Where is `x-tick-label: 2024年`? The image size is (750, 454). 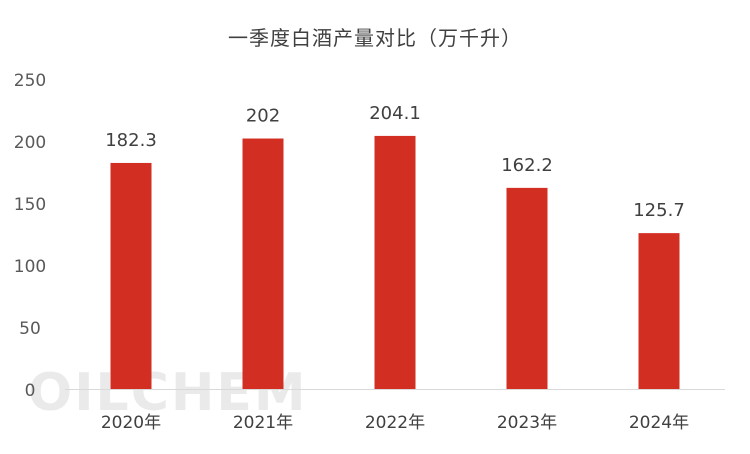 x-tick-label: 2024年 is located at coordinates (659, 423).